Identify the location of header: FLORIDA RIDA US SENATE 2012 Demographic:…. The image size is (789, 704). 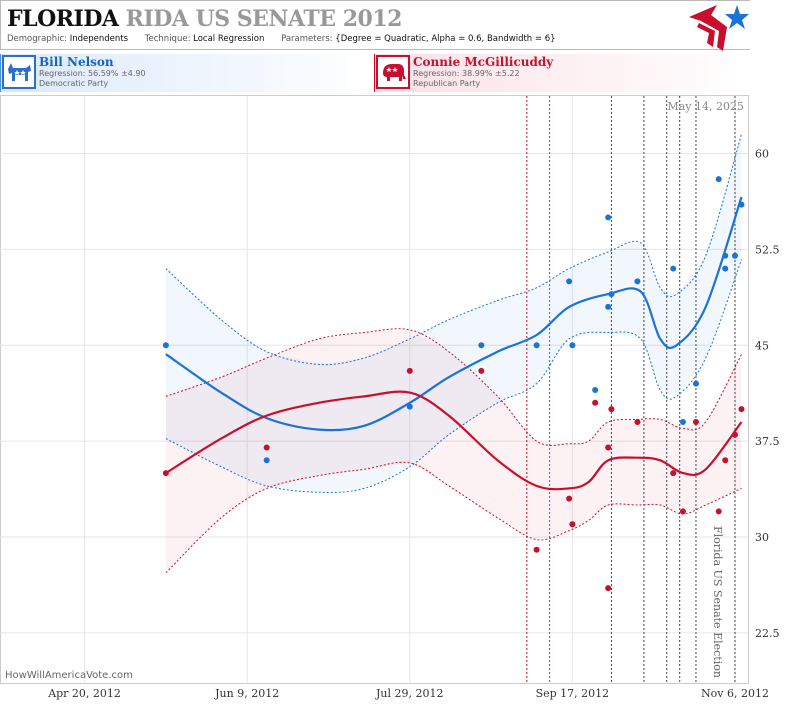
(375, 25).